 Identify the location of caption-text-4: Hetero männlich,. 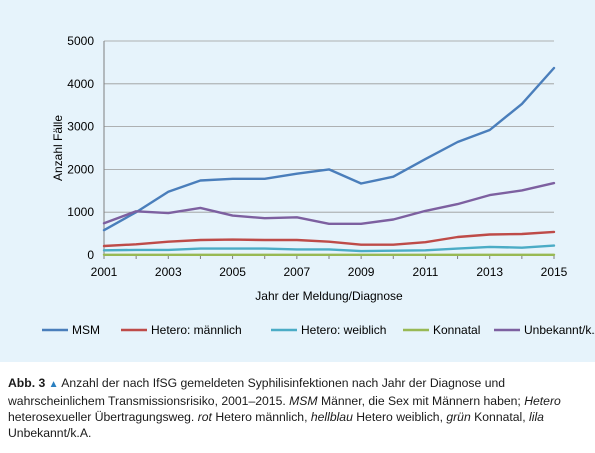
(261, 417).